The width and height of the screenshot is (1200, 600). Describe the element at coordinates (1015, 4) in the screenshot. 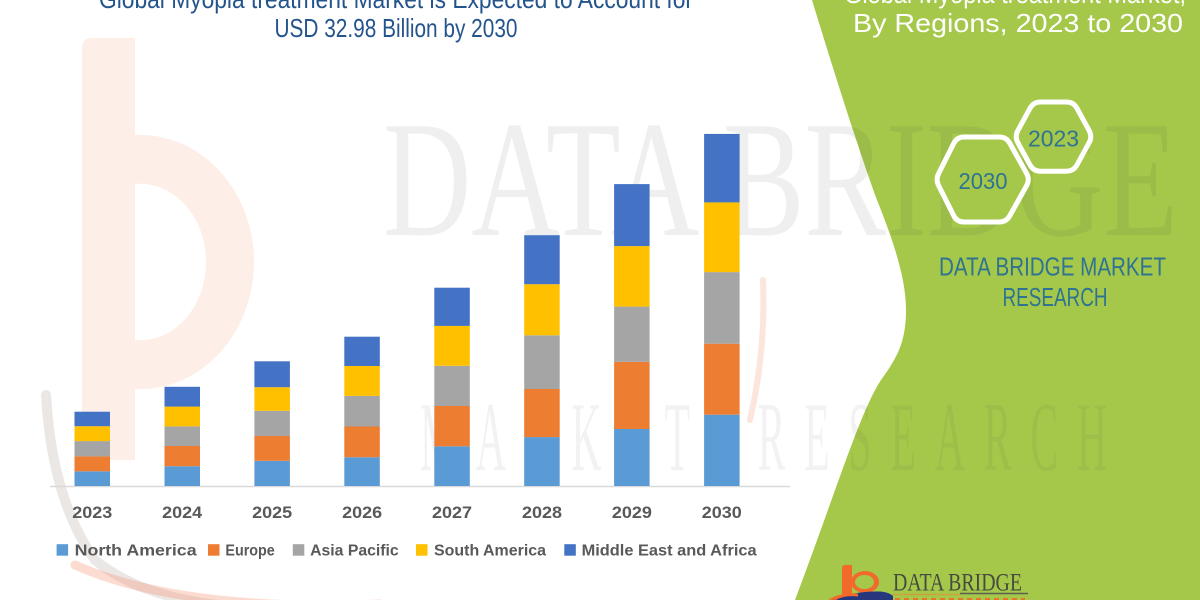

I see `svg-text:Global Myopia treatment Market: Global Myopia treatment Market,` at that location.